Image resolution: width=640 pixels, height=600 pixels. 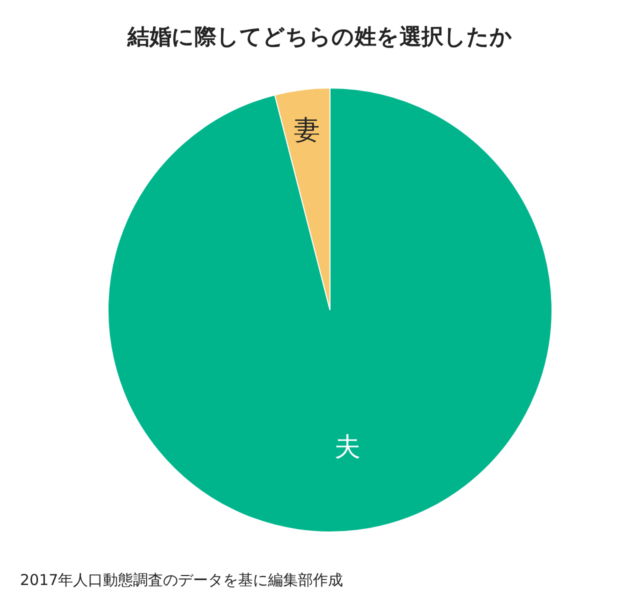 I want to click on slice-label: 夫, so click(x=347, y=447).